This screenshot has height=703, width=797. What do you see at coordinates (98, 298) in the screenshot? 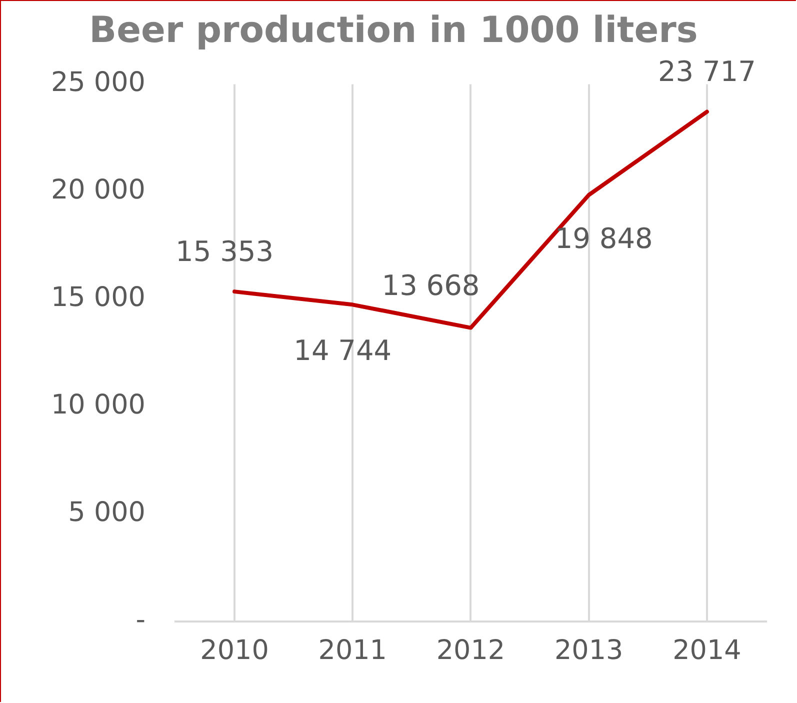
I see `y-tick-label: 15 000` at bounding box center [98, 298].